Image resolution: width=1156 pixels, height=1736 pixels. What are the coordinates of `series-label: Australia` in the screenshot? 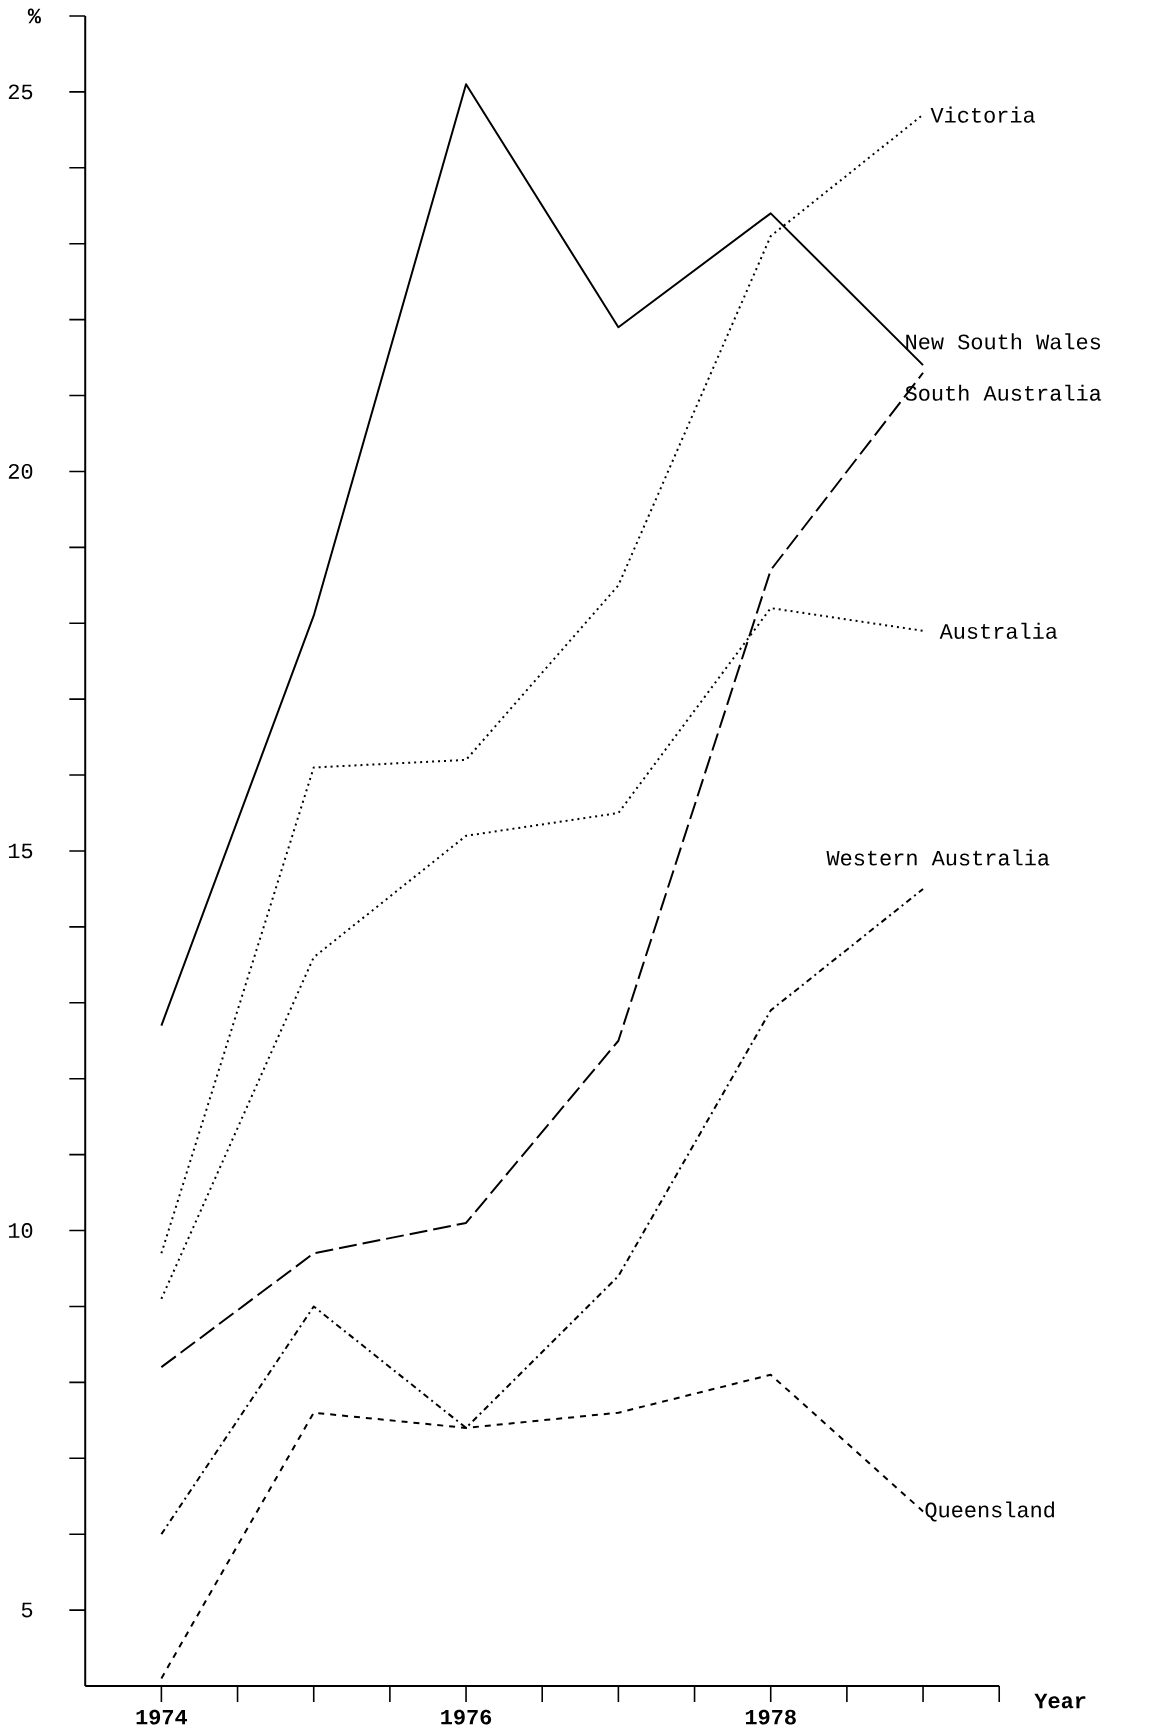 It's located at (998, 630).